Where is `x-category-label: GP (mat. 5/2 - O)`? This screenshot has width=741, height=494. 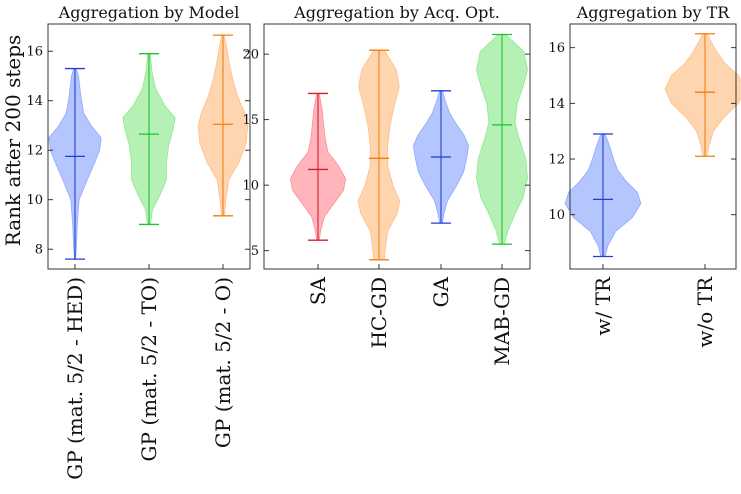 x-category-label: GP (mat. 5/2 - O) is located at coordinates (223, 362).